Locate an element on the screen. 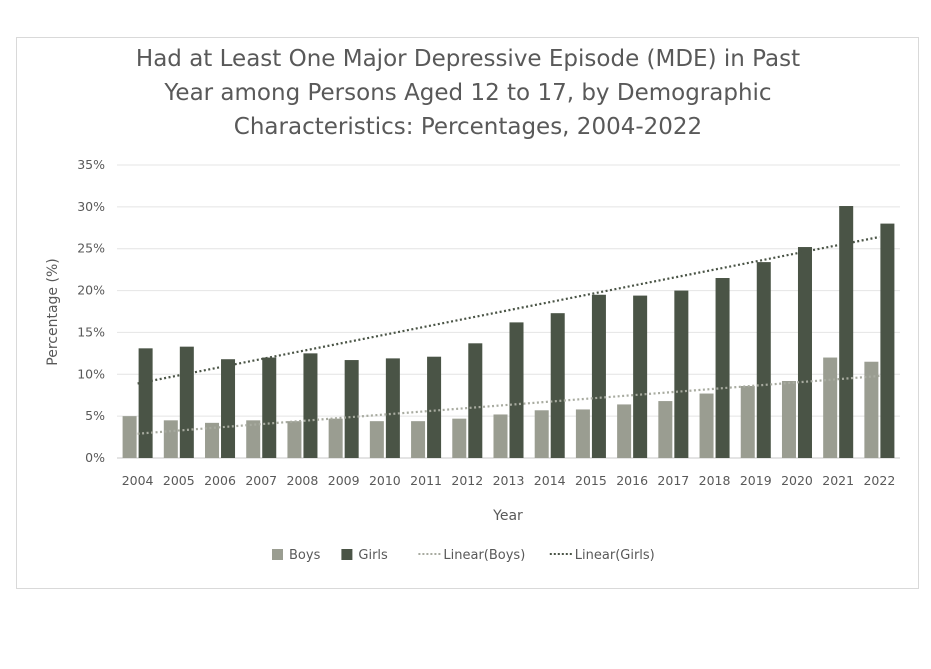  bar-girls-2010 is located at coordinates (392, 408).